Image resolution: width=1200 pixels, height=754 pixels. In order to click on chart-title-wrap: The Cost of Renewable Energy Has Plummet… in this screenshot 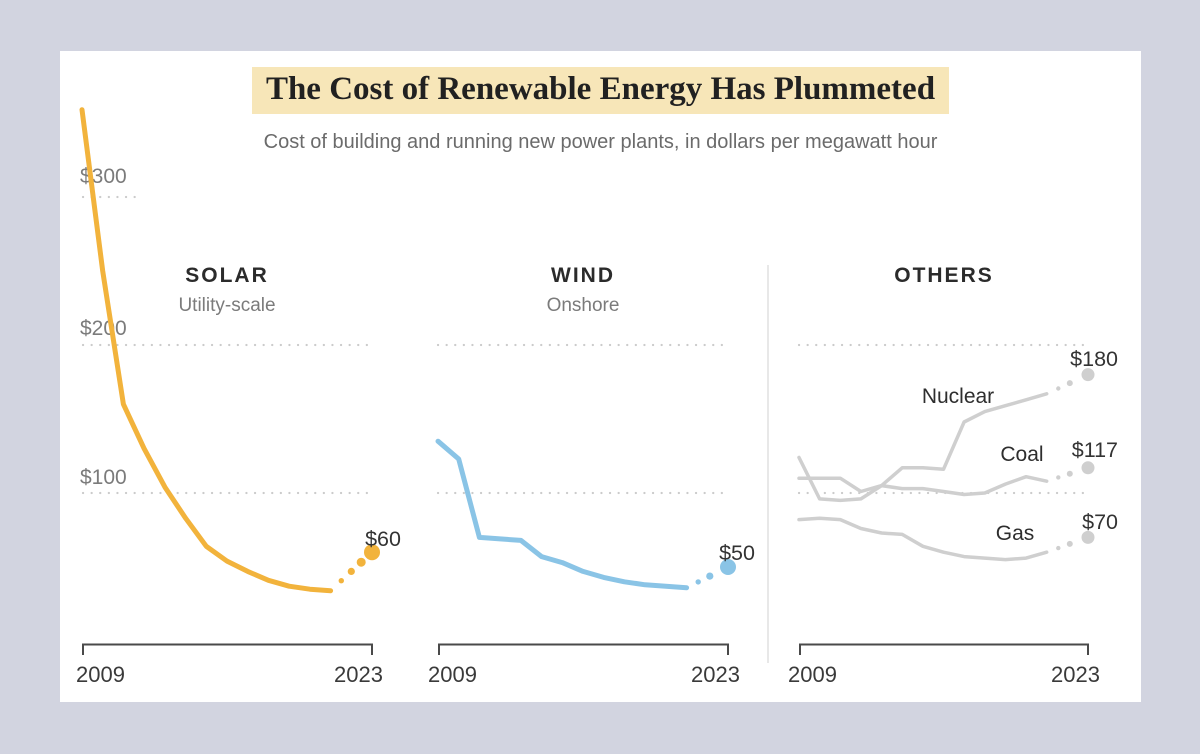, I will do `click(600, 90)`.